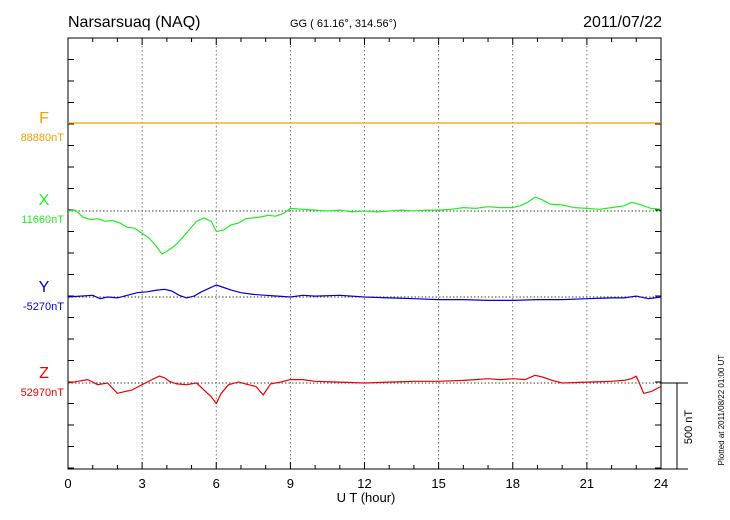  Describe the element at coordinates (134, 22) in the screenshot. I see `station-title: Narsarsuaq (NAQ)` at that location.